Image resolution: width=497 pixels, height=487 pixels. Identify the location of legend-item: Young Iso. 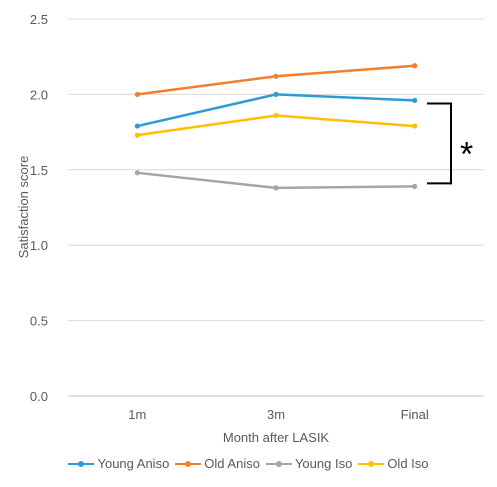
(309, 463).